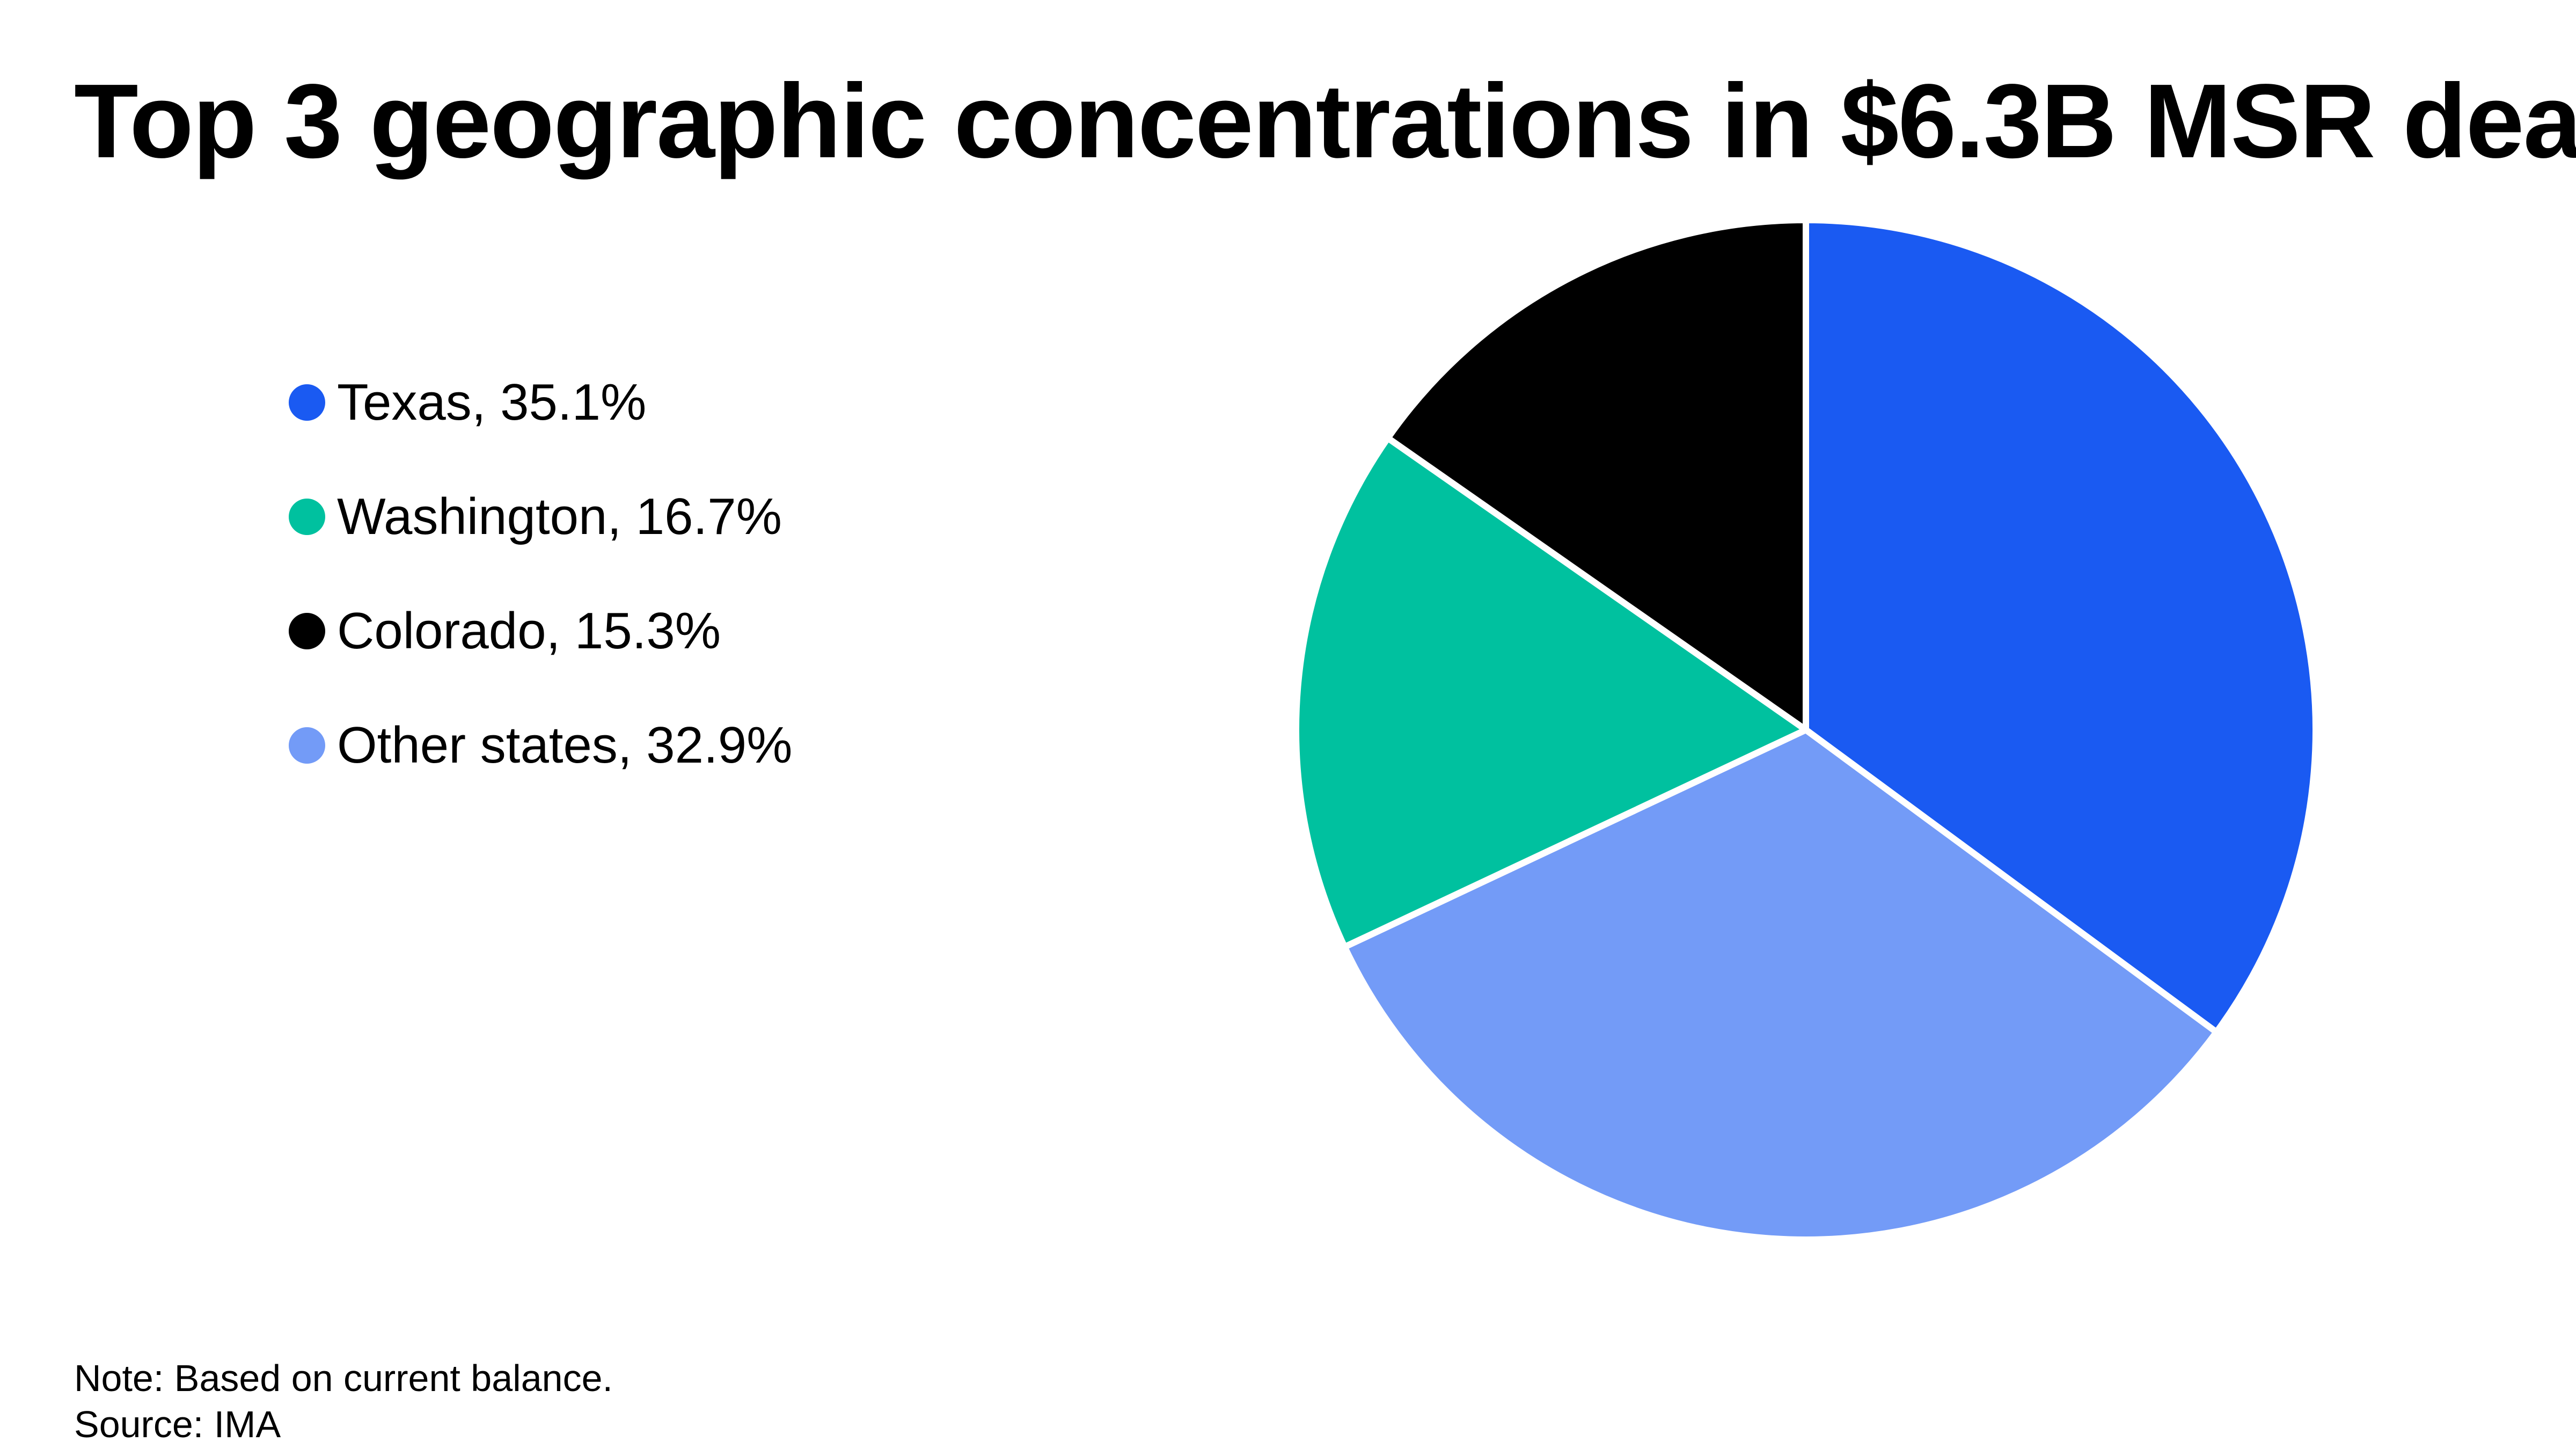  What do you see at coordinates (565, 745) in the screenshot?
I see `legend-label-other-states: Other states, 32.9%` at bounding box center [565, 745].